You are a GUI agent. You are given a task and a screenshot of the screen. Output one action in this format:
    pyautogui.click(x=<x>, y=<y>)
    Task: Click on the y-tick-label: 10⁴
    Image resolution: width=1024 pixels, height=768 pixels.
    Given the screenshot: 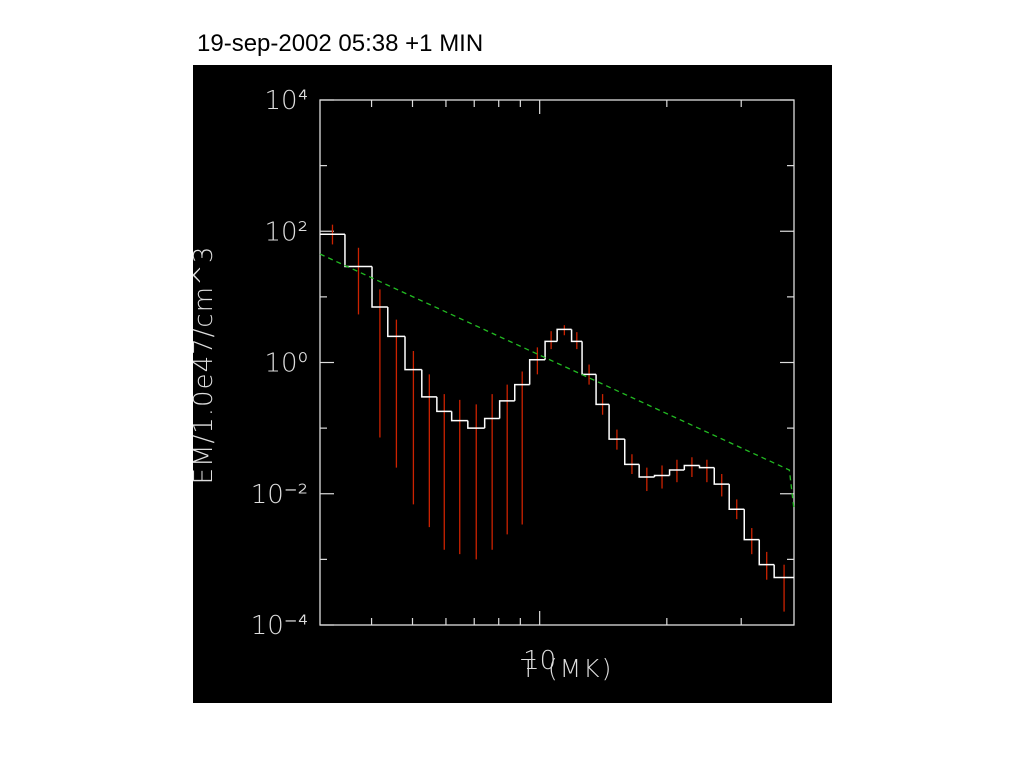 What is the action you would take?
    pyautogui.click(x=286, y=101)
    